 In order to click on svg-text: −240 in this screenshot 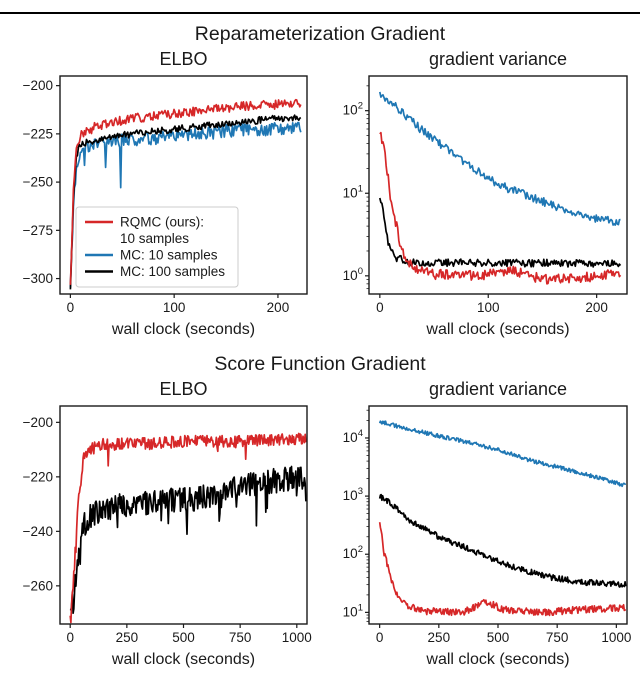, I will do `click(38, 531)`.